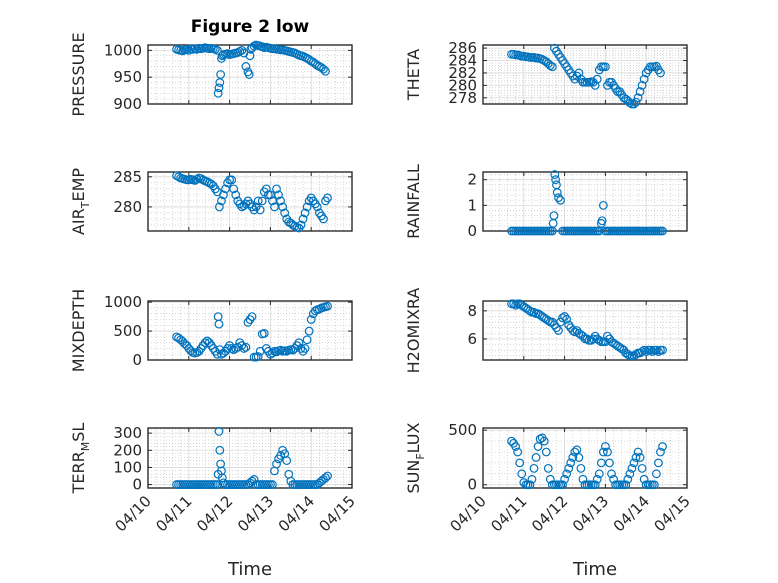 This screenshot has height=583, width=778. Describe the element at coordinates (472, 180) in the screenshot. I see `y-tick-label: 2` at that location.